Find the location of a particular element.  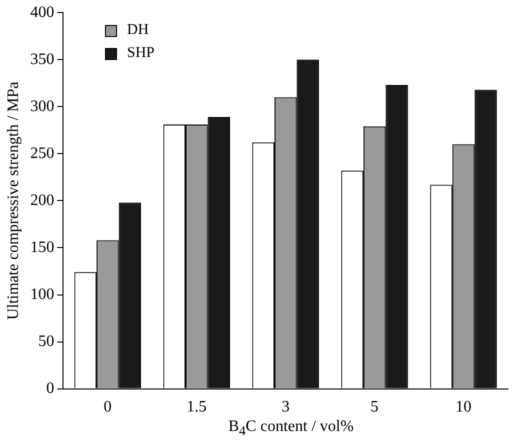

x-tick-label: 1.5 is located at coordinates (196, 407).